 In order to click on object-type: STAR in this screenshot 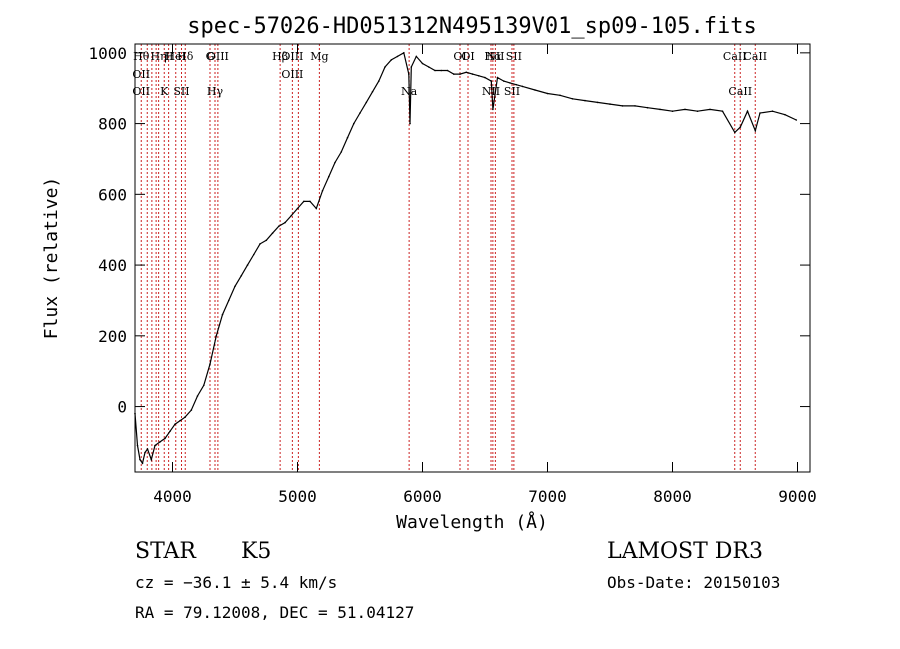, I will do `click(165, 551)`.